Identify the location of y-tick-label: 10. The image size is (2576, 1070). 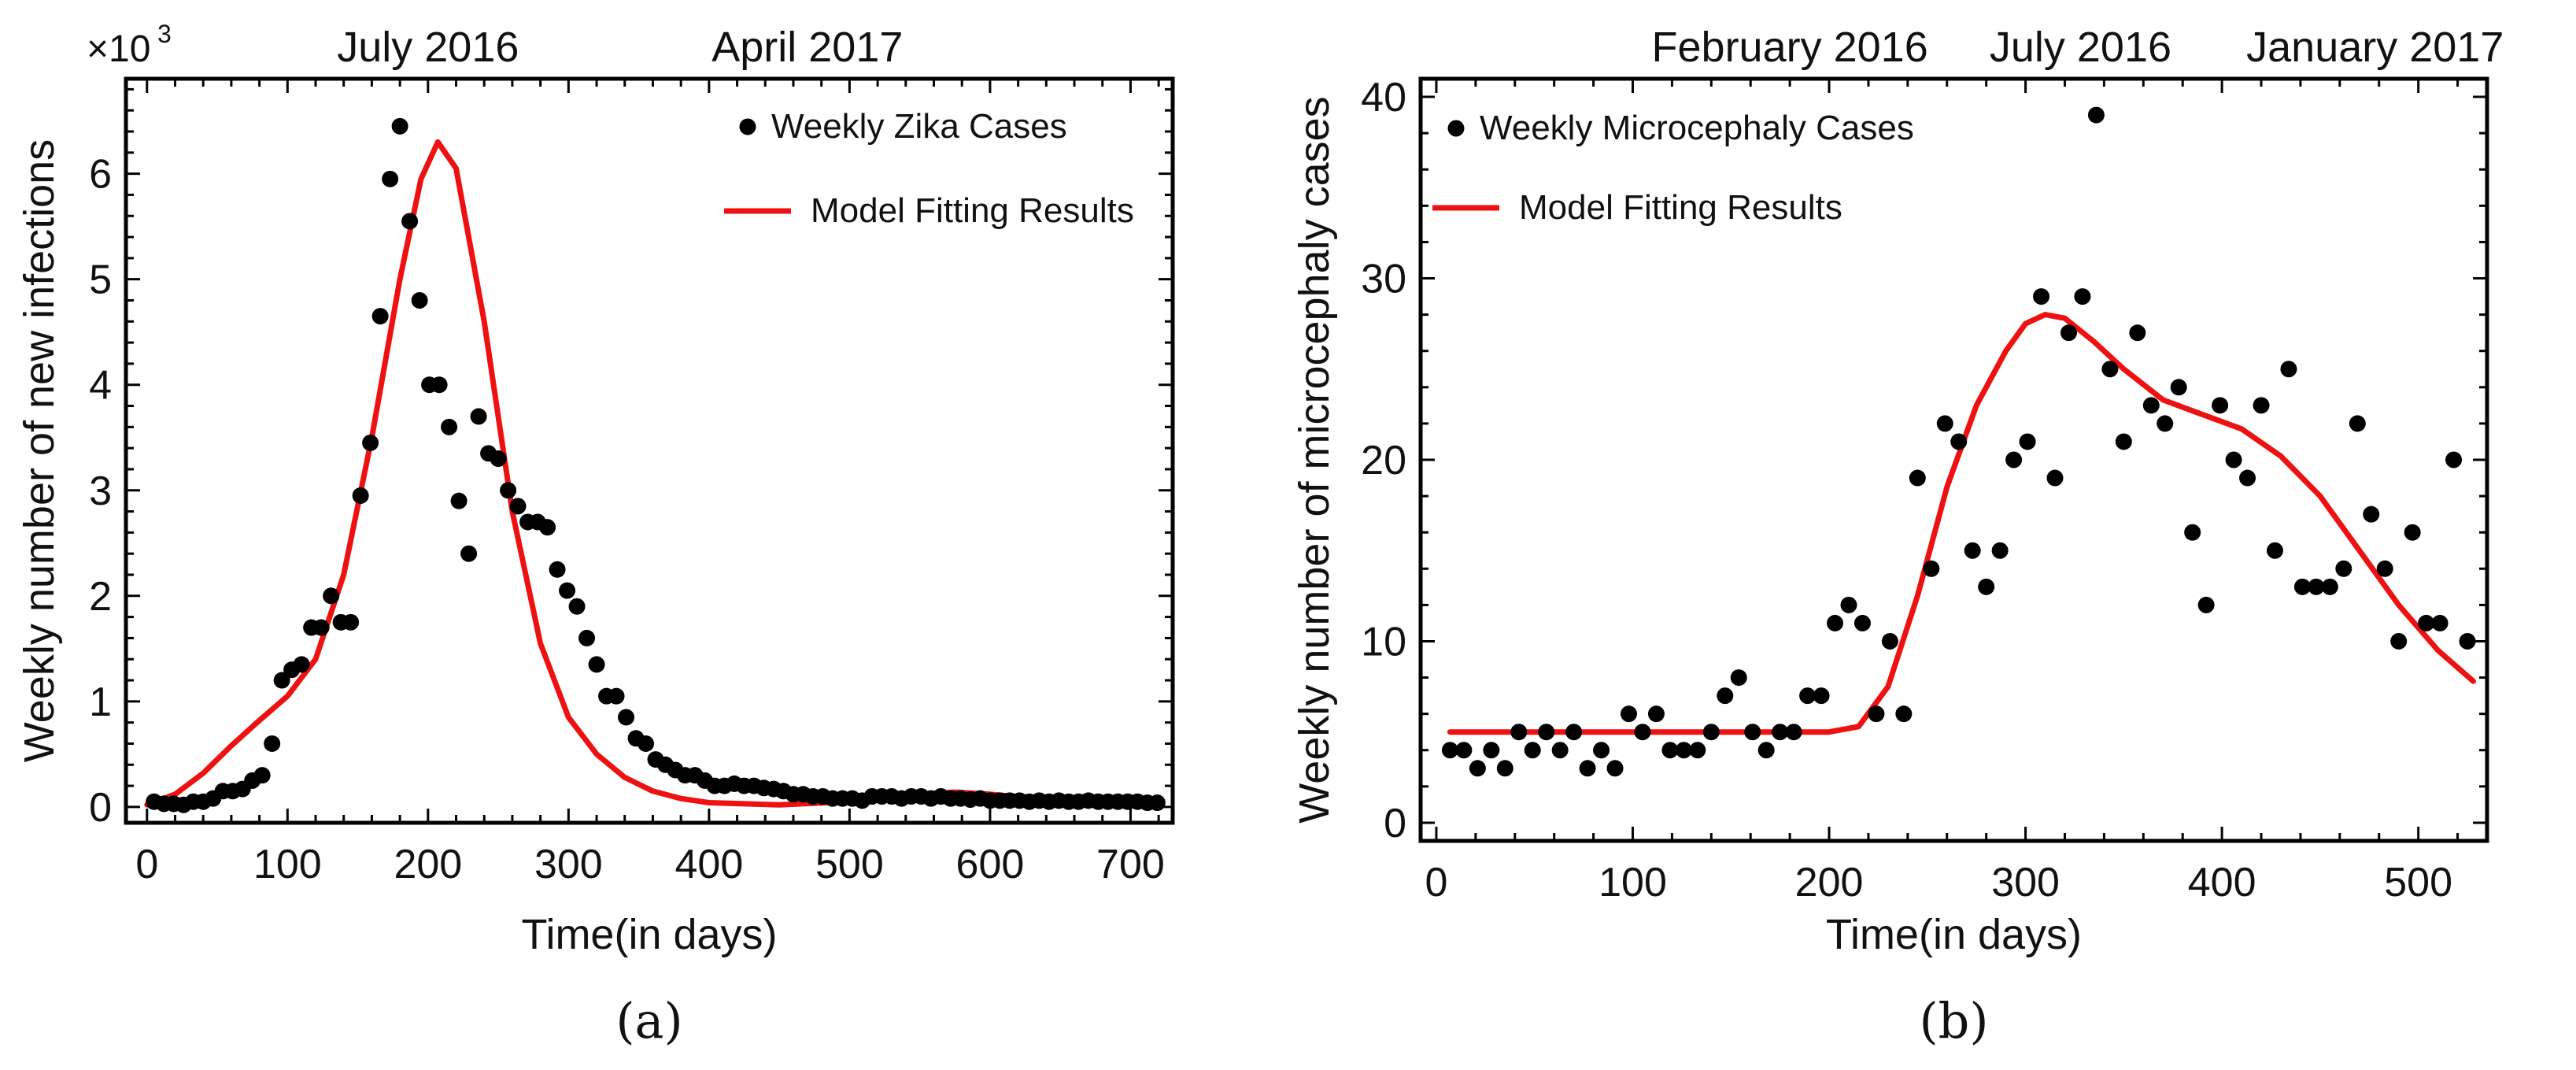
(1383, 642).